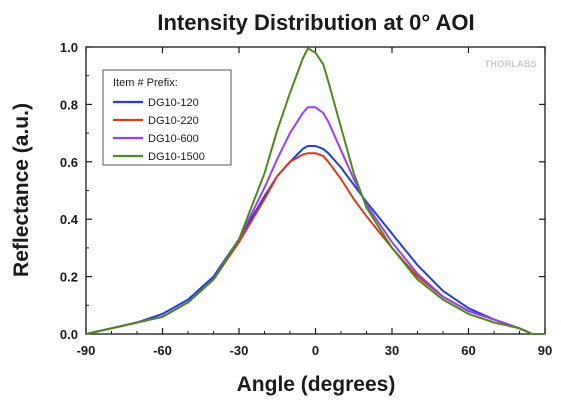 The image size is (561, 400). Describe the element at coordinates (145, 83) in the screenshot. I see `legend-title: Item # Prefix:` at that location.